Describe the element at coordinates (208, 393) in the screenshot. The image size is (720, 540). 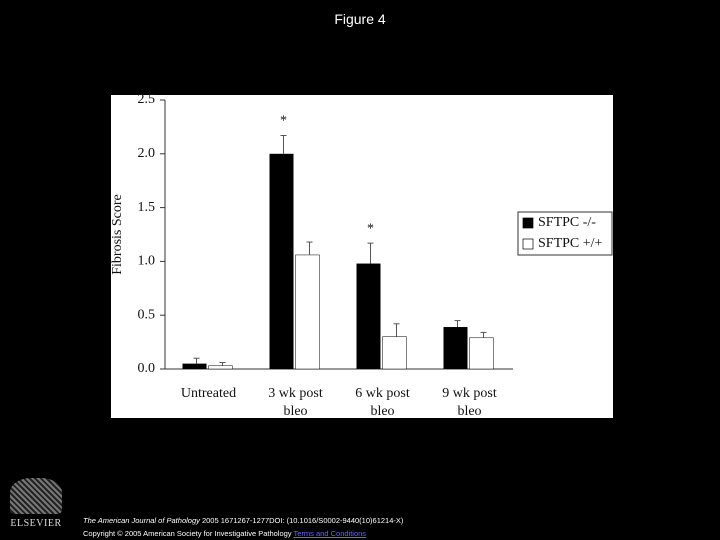
I see `x-tick-label: Untreated` at that location.